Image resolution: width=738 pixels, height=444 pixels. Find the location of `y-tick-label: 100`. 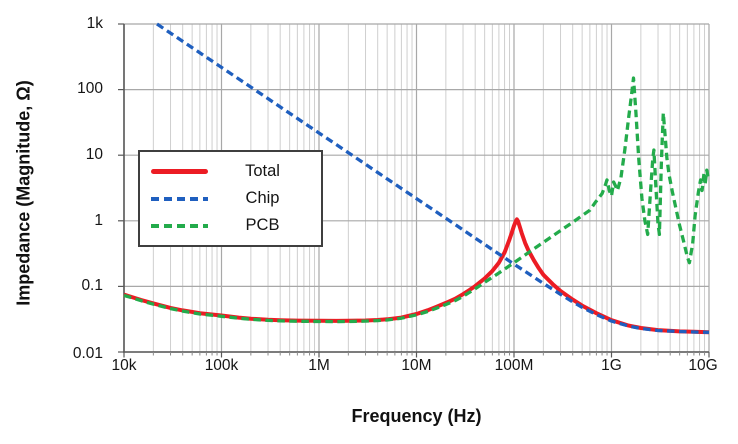

y-tick-label: 100 is located at coordinates (90, 88).